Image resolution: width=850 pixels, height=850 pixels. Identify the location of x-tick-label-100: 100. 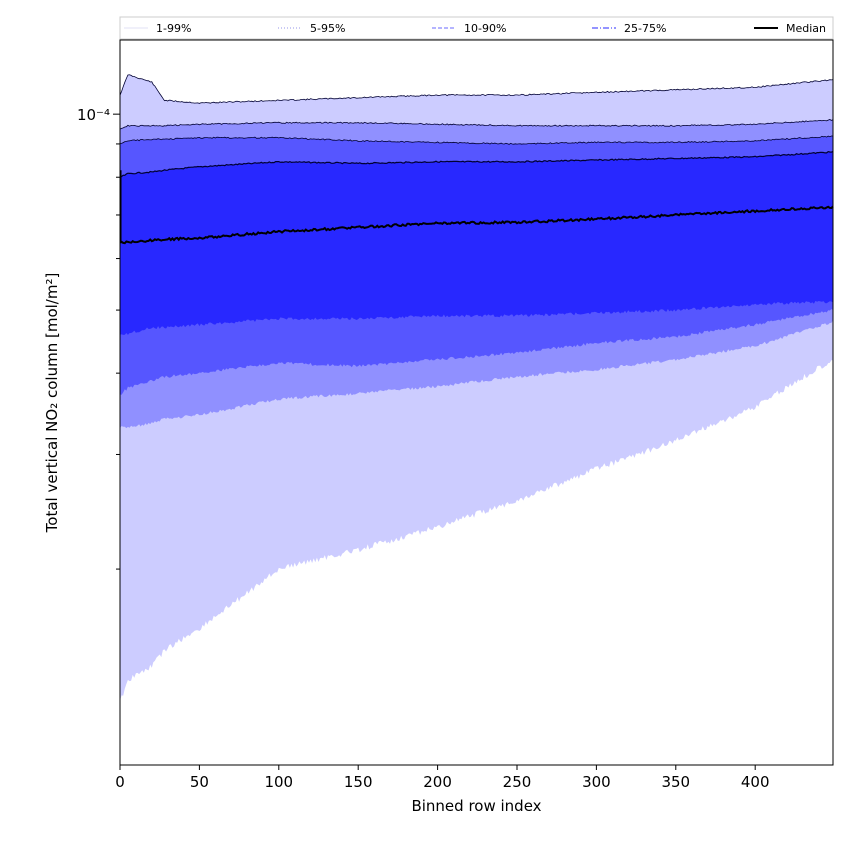
(278, 782).